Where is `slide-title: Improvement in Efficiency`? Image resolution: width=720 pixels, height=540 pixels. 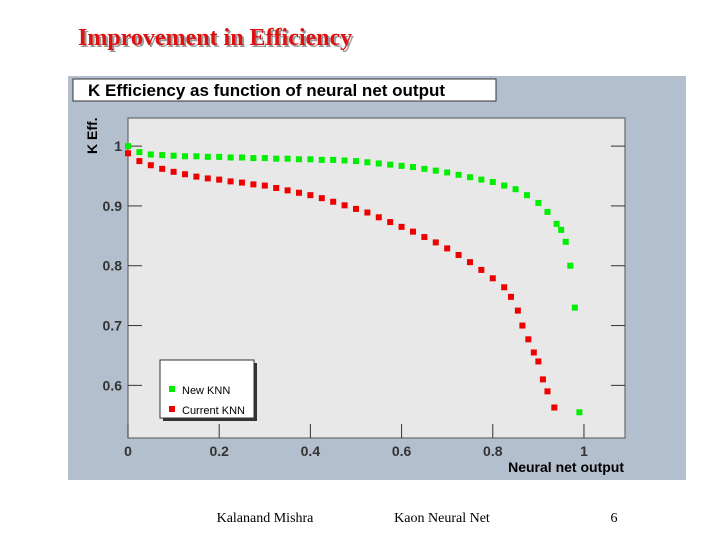 slide-title: Improvement in Efficiency is located at coordinates (215, 38).